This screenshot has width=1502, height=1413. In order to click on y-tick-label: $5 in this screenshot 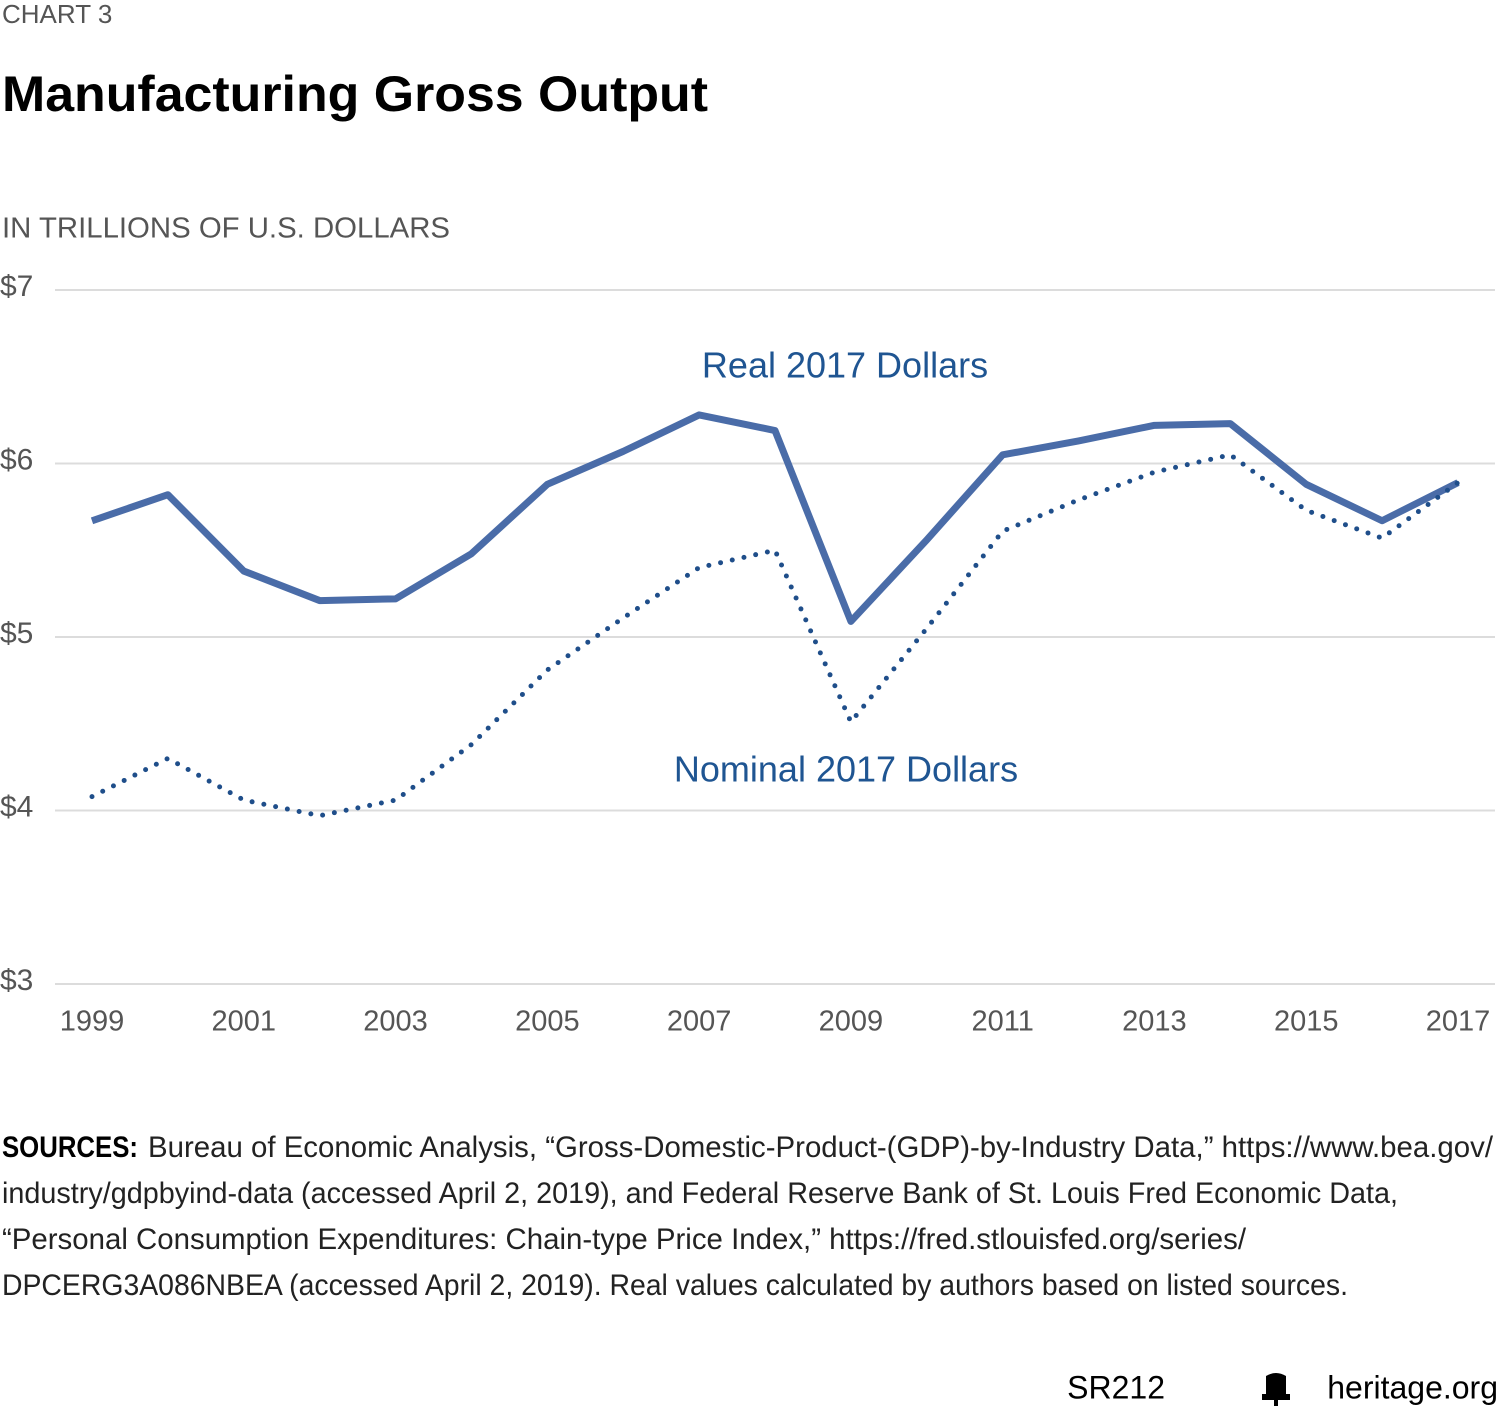, I will do `click(16, 633)`.